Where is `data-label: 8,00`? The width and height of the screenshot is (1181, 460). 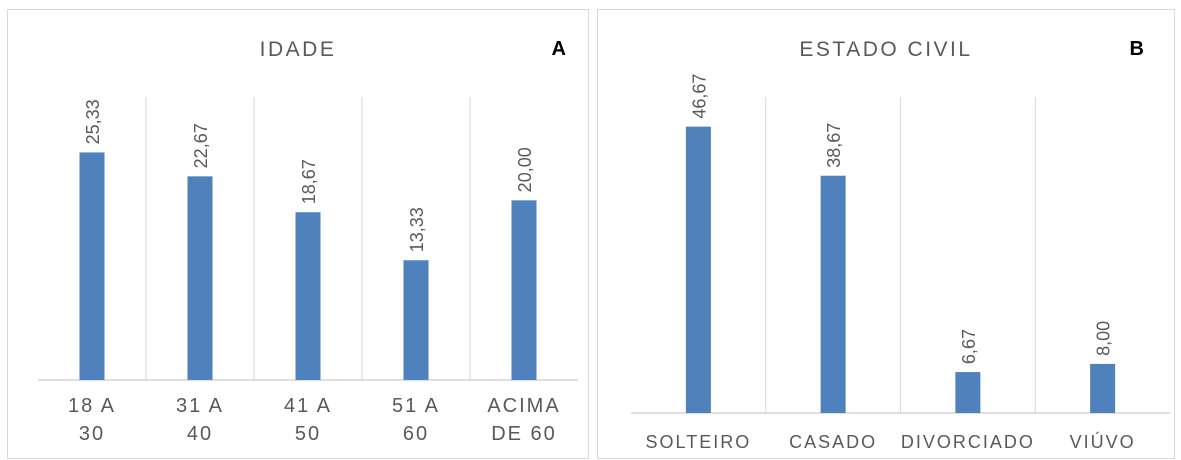
data-label: 8,00 is located at coordinates (1104, 338).